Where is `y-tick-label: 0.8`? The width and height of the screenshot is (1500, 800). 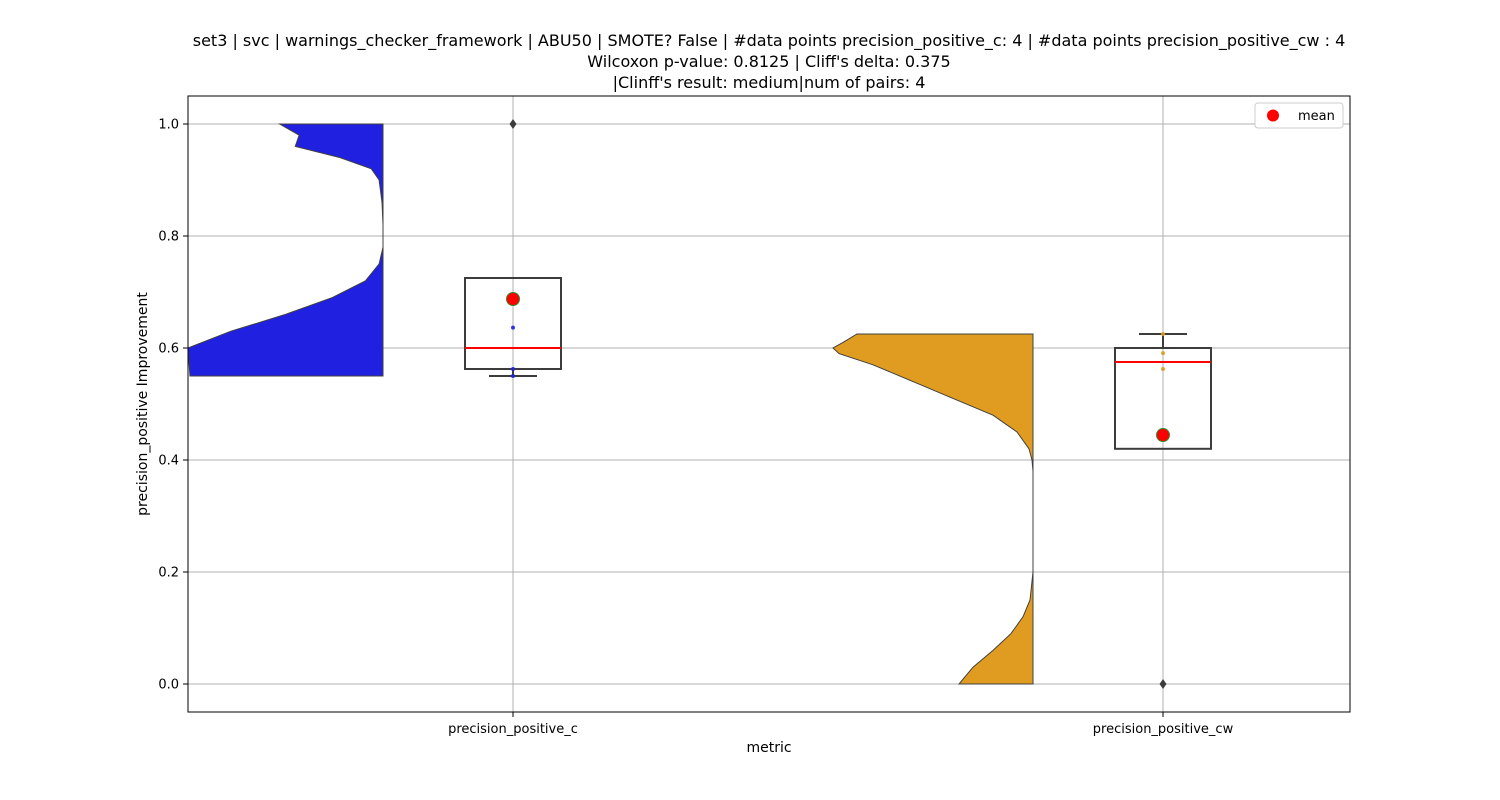 y-tick-label: 0.8 is located at coordinates (168, 237).